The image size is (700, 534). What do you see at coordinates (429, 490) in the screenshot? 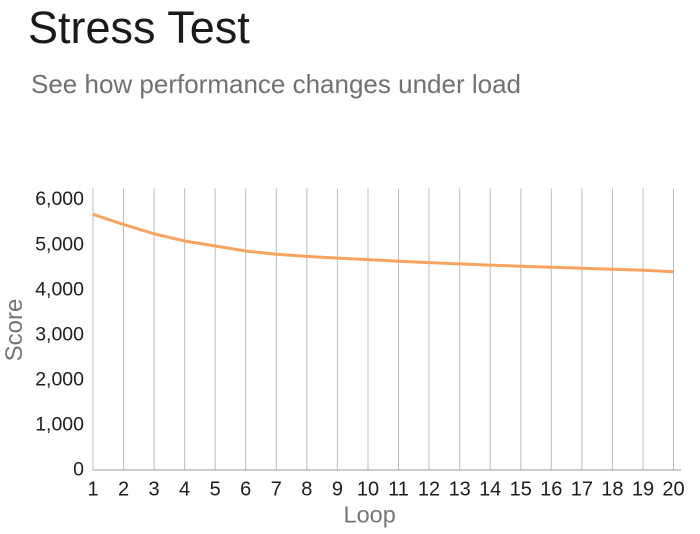
I see `svg-text: 12` at bounding box center [429, 490].